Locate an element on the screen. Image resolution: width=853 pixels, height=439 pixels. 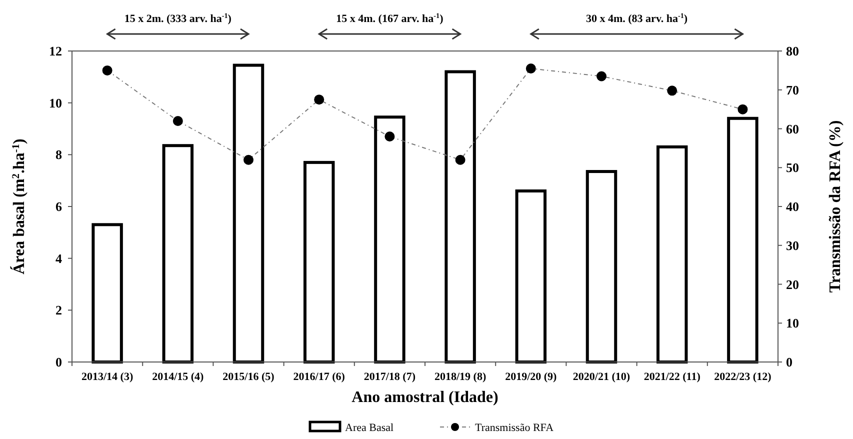
y2-tick-label: 40 is located at coordinates (792, 206).